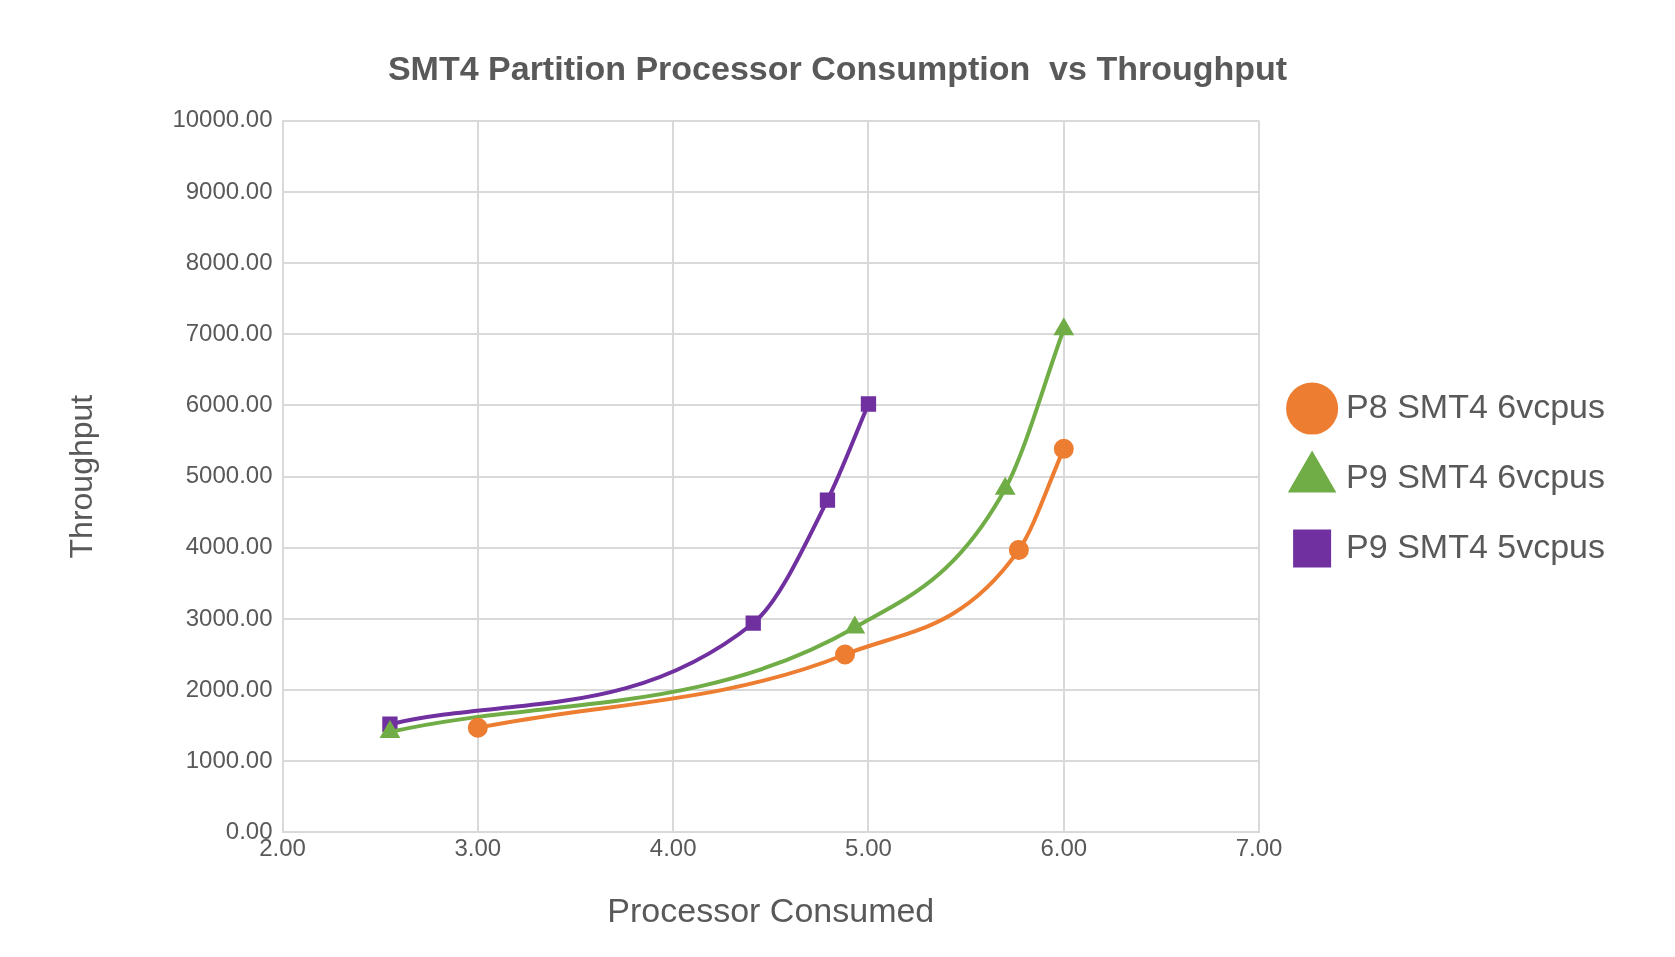 The image size is (1675, 957). I want to click on x-tick-label: 6.00, so click(1064, 848).